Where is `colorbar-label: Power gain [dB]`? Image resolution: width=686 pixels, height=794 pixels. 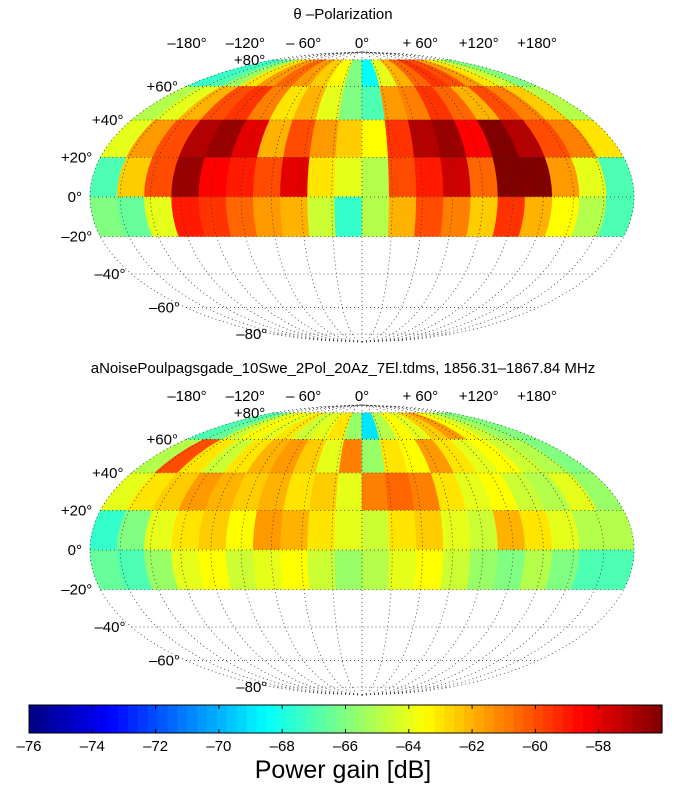
colorbar-label: Power gain [dB] is located at coordinates (343, 770).